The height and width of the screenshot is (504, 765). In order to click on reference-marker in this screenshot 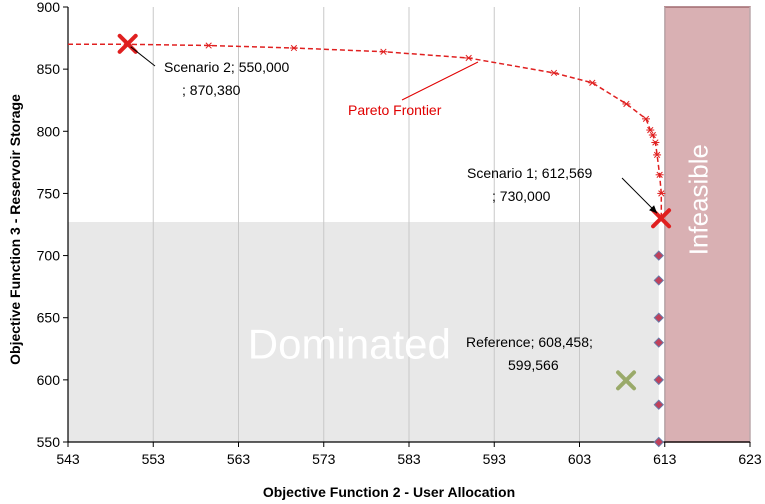, I will do `click(626, 380)`.